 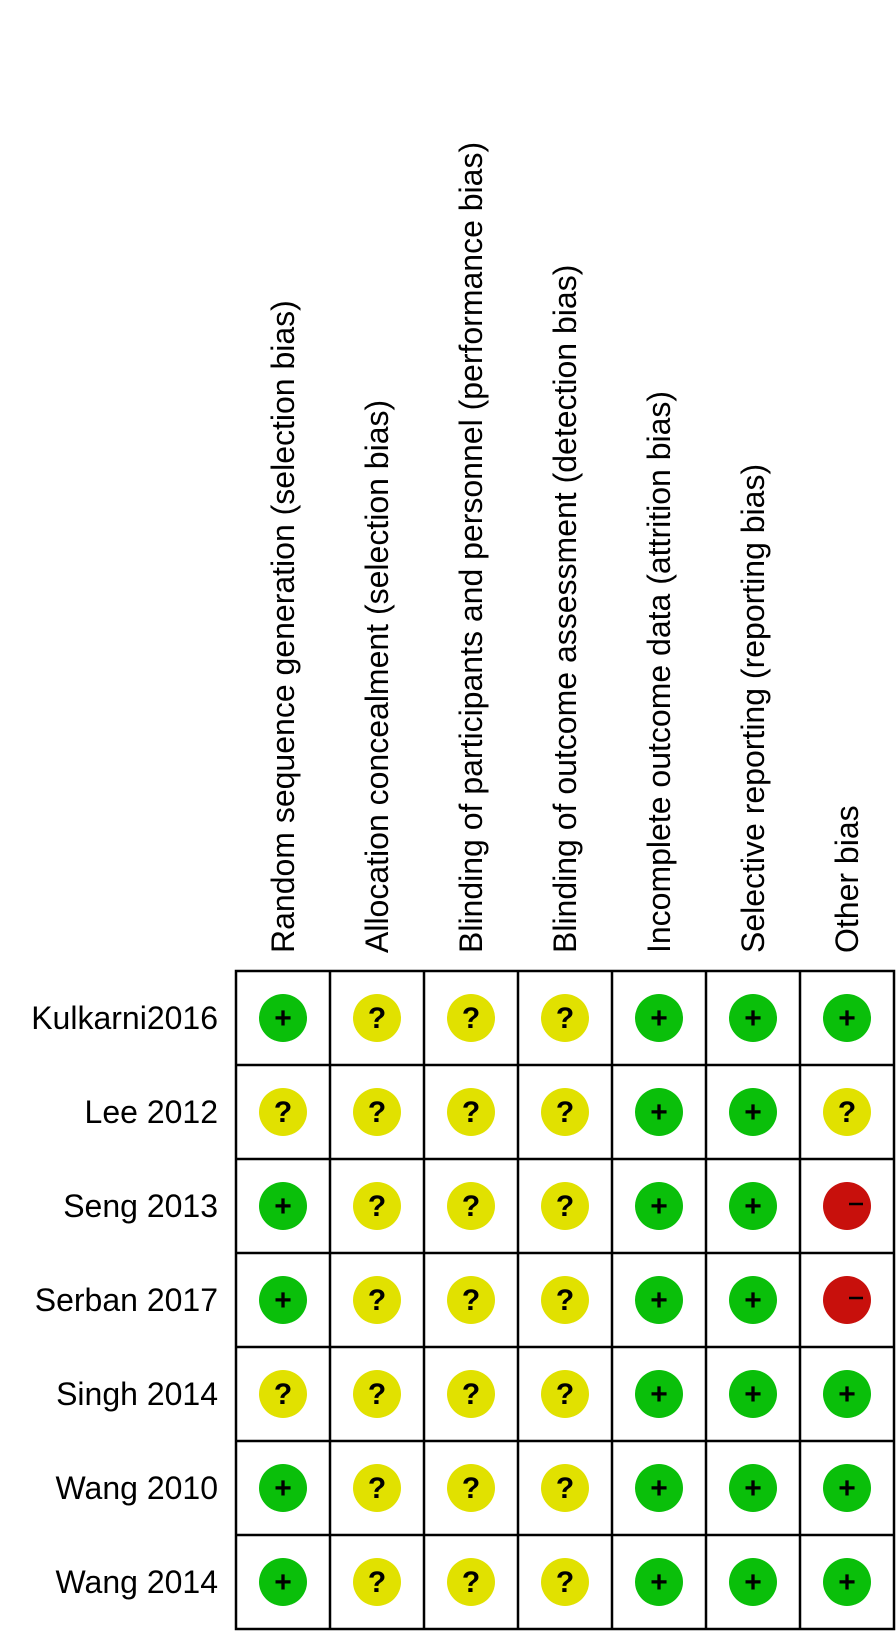 What do you see at coordinates (140, 1206) in the screenshot?
I see `row-label: Seng 2013` at bounding box center [140, 1206].